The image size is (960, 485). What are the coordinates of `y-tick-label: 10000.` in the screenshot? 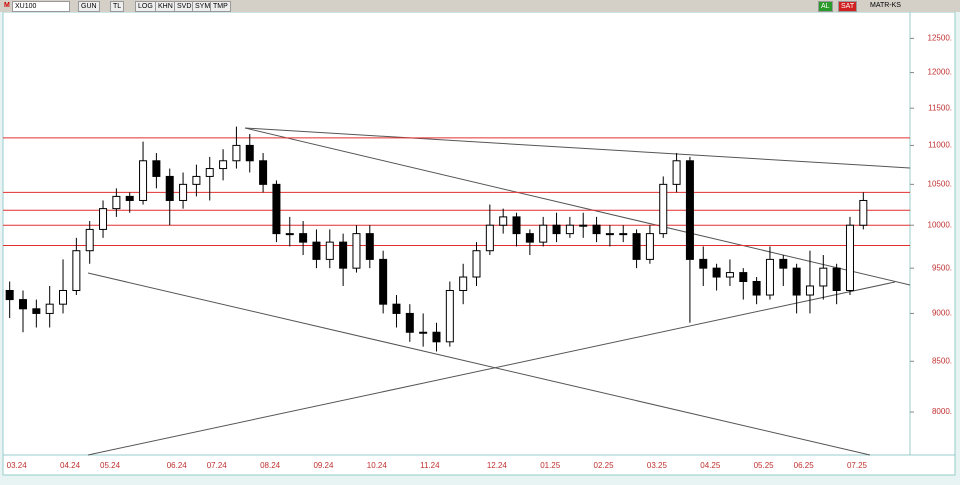 It's located at (940, 224).